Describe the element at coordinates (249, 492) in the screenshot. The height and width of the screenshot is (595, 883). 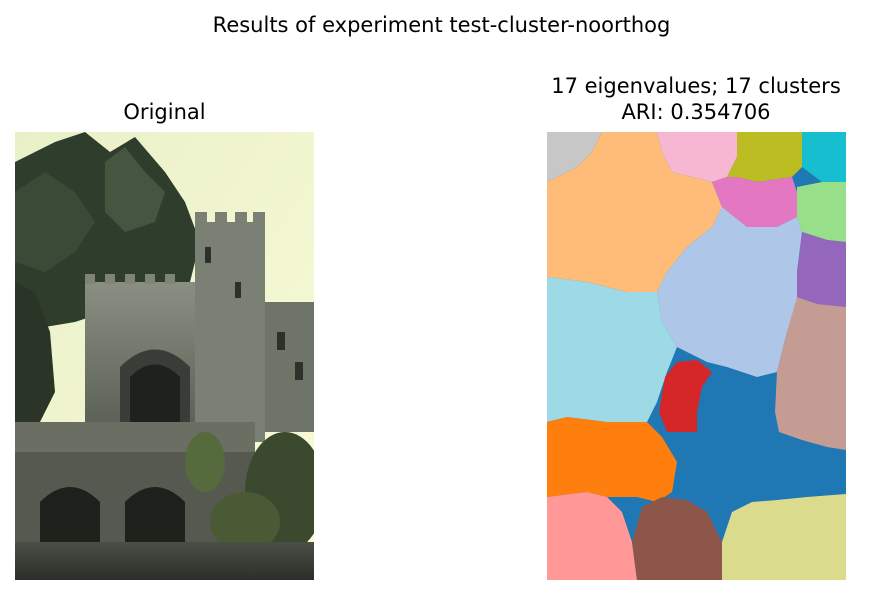
I see `bushes` at that location.